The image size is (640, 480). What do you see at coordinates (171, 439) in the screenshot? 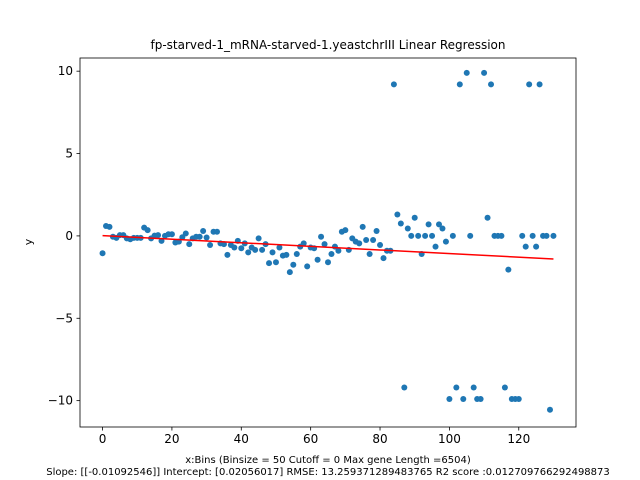
I see `x-tick-label: 20` at bounding box center [171, 439].